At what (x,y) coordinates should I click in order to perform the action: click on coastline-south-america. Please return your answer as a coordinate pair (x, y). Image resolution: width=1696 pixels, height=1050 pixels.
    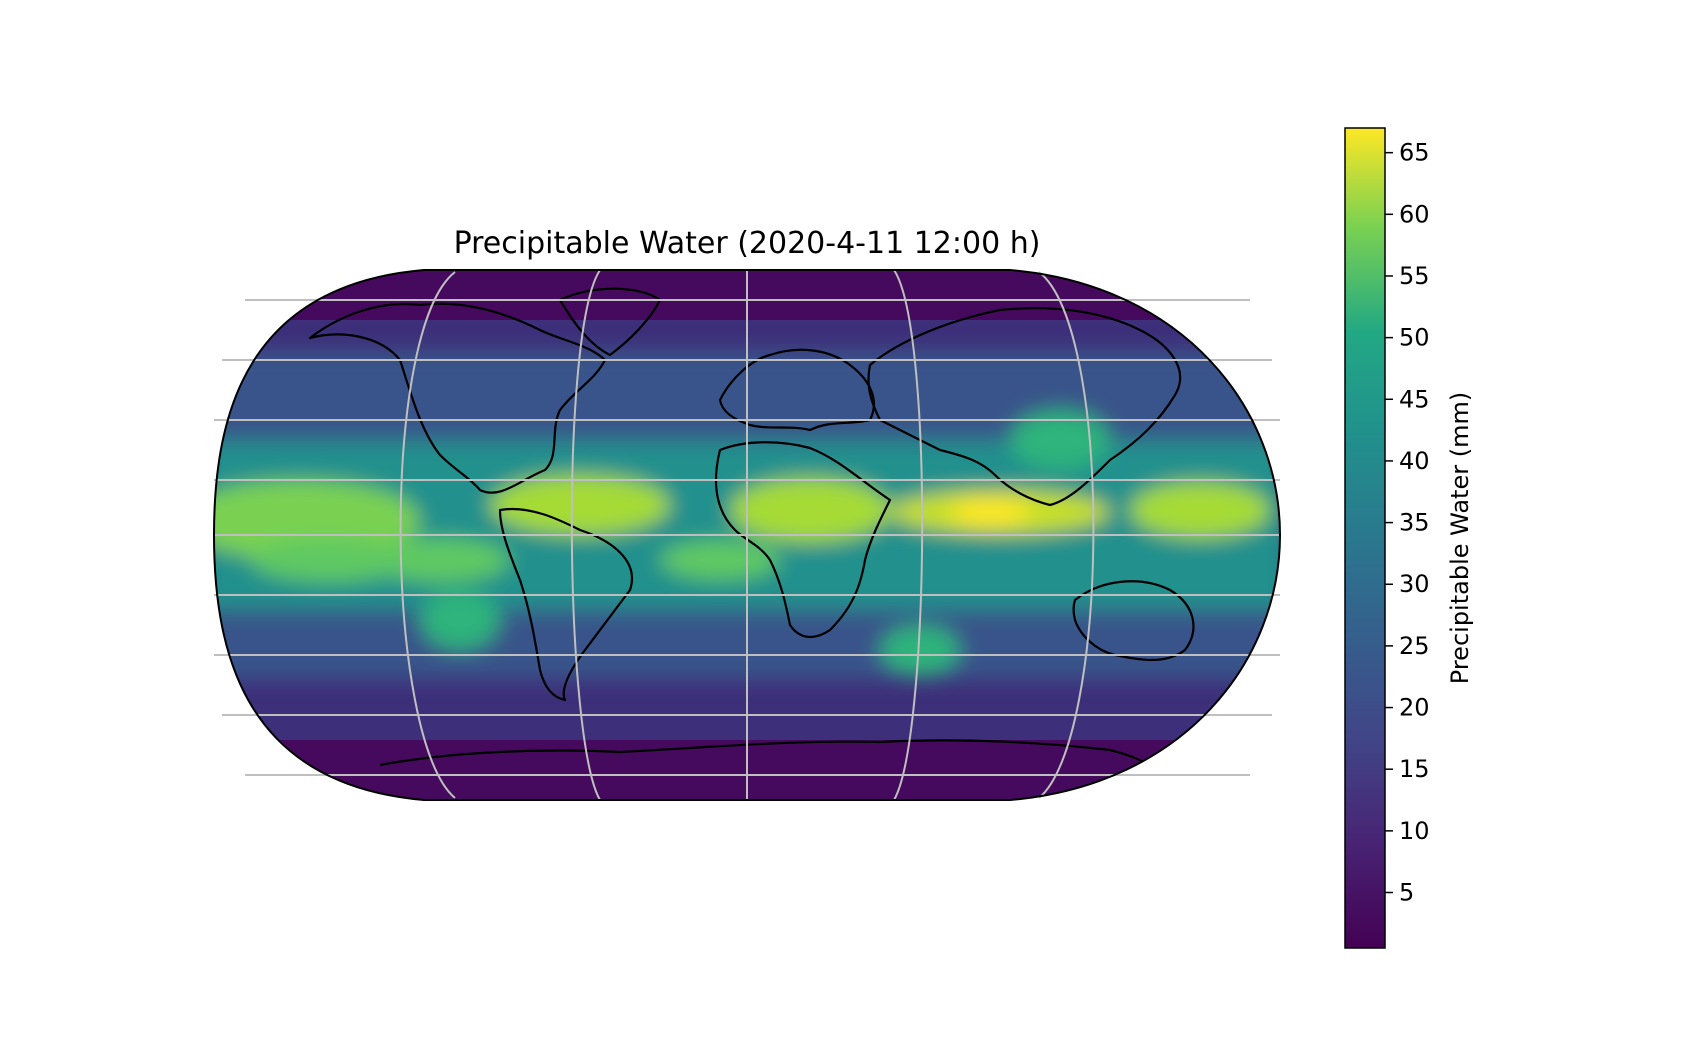
    Looking at the image, I should click on (565, 604).